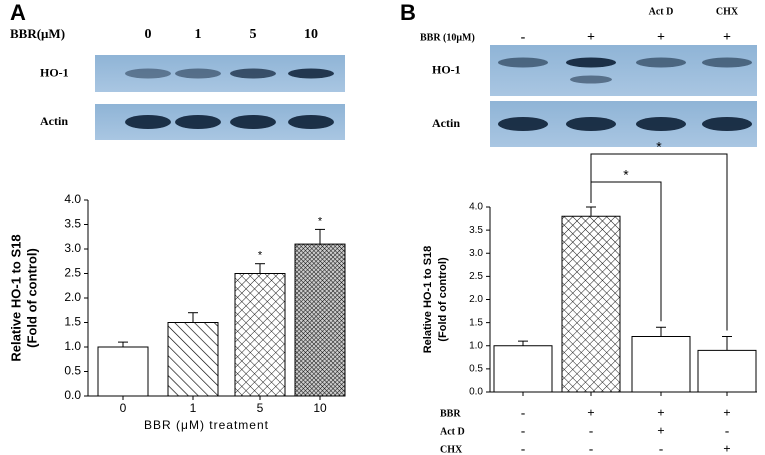 The width and height of the screenshot is (765, 455). Describe the element at coordinates (253, 34) in the screenshot. I see `lane-label: 5` at that location.